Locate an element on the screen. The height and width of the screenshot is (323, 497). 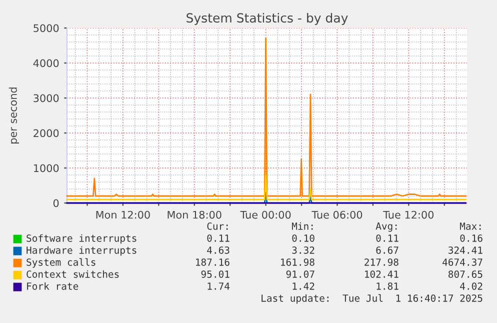
y-tick-label: 1000 is located at coordinates (46, 168).